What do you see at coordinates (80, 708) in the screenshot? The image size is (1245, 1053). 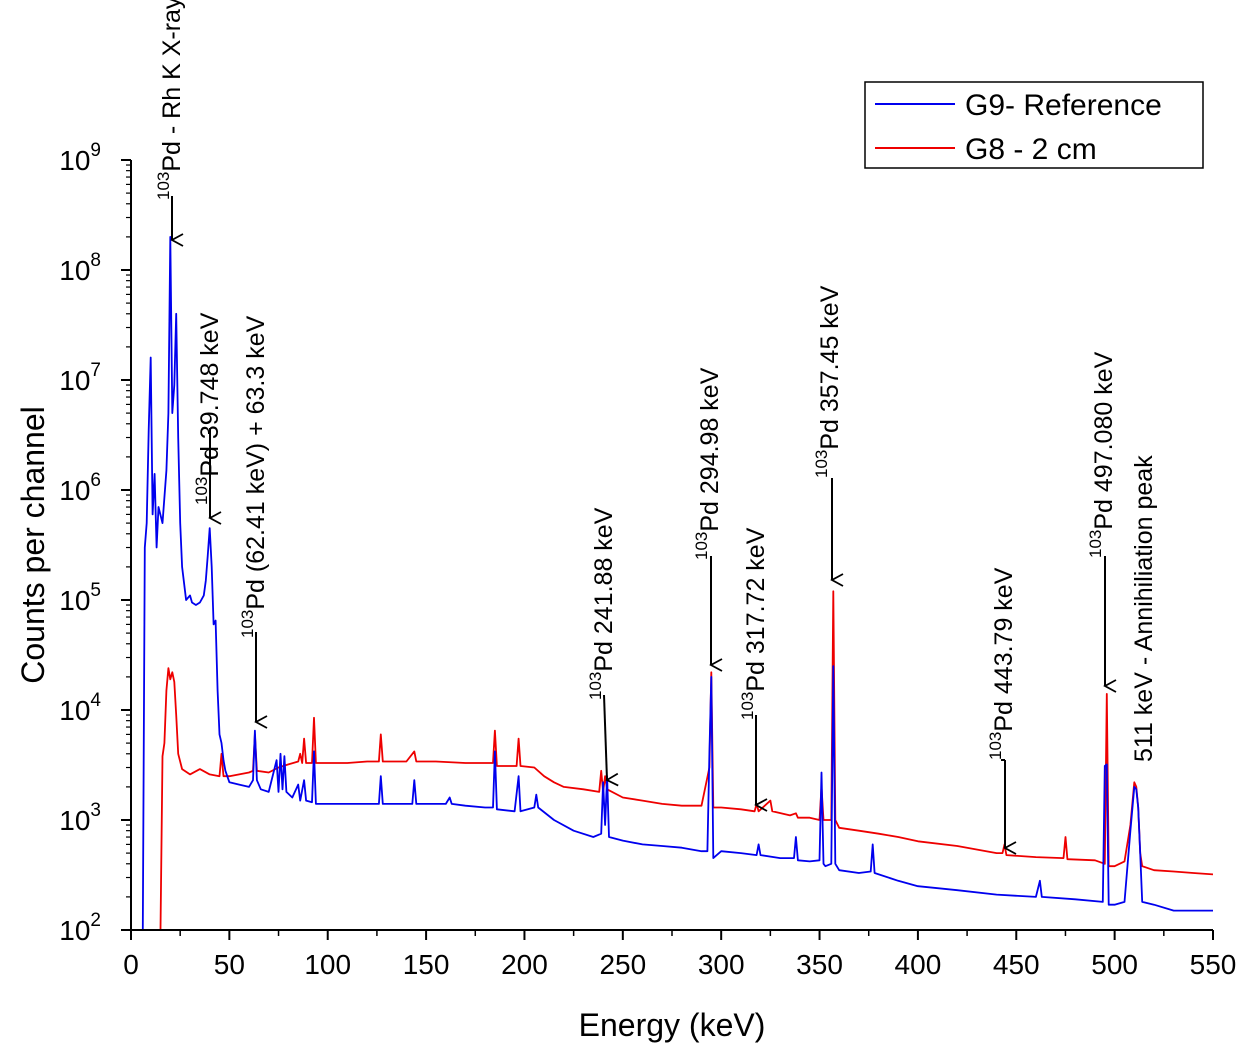 I see `y-tick-label: 10⁴` at bounding box center [80, 708].